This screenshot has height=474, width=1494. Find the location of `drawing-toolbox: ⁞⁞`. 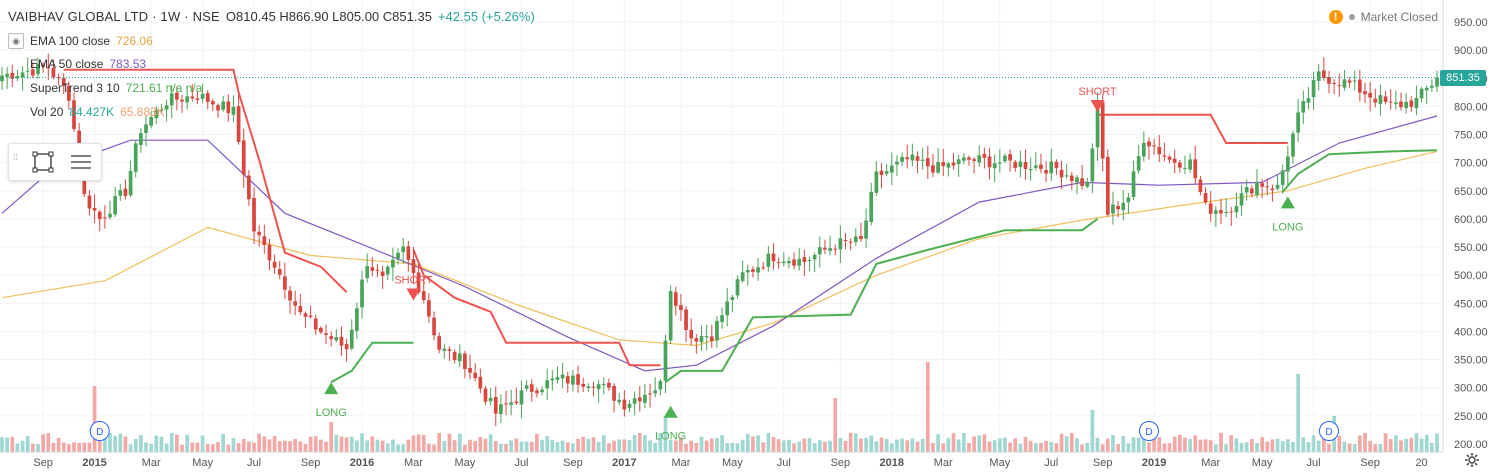

drawing-toolbox: ⁞⁞ is located at coordinates (55, 162).